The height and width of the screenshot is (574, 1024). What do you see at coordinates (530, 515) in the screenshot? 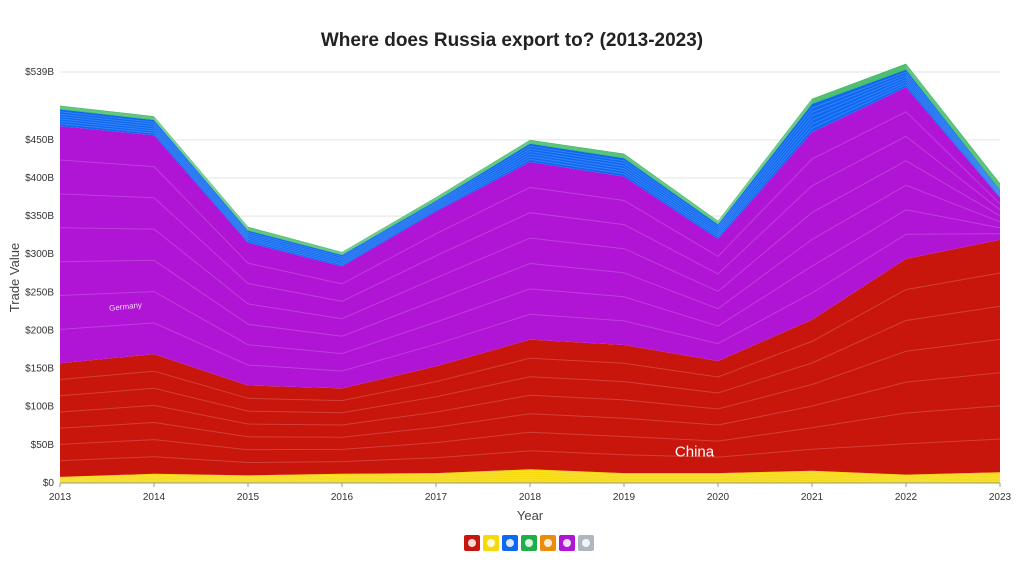
I see `x-axis-title: Year` at bounding box center [530, 515].